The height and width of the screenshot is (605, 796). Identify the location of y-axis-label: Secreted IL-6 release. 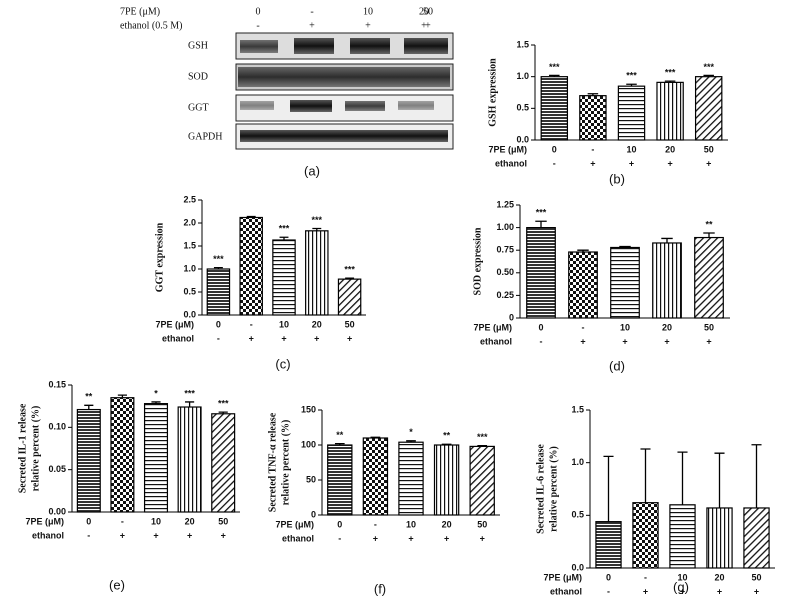
(540, 489).